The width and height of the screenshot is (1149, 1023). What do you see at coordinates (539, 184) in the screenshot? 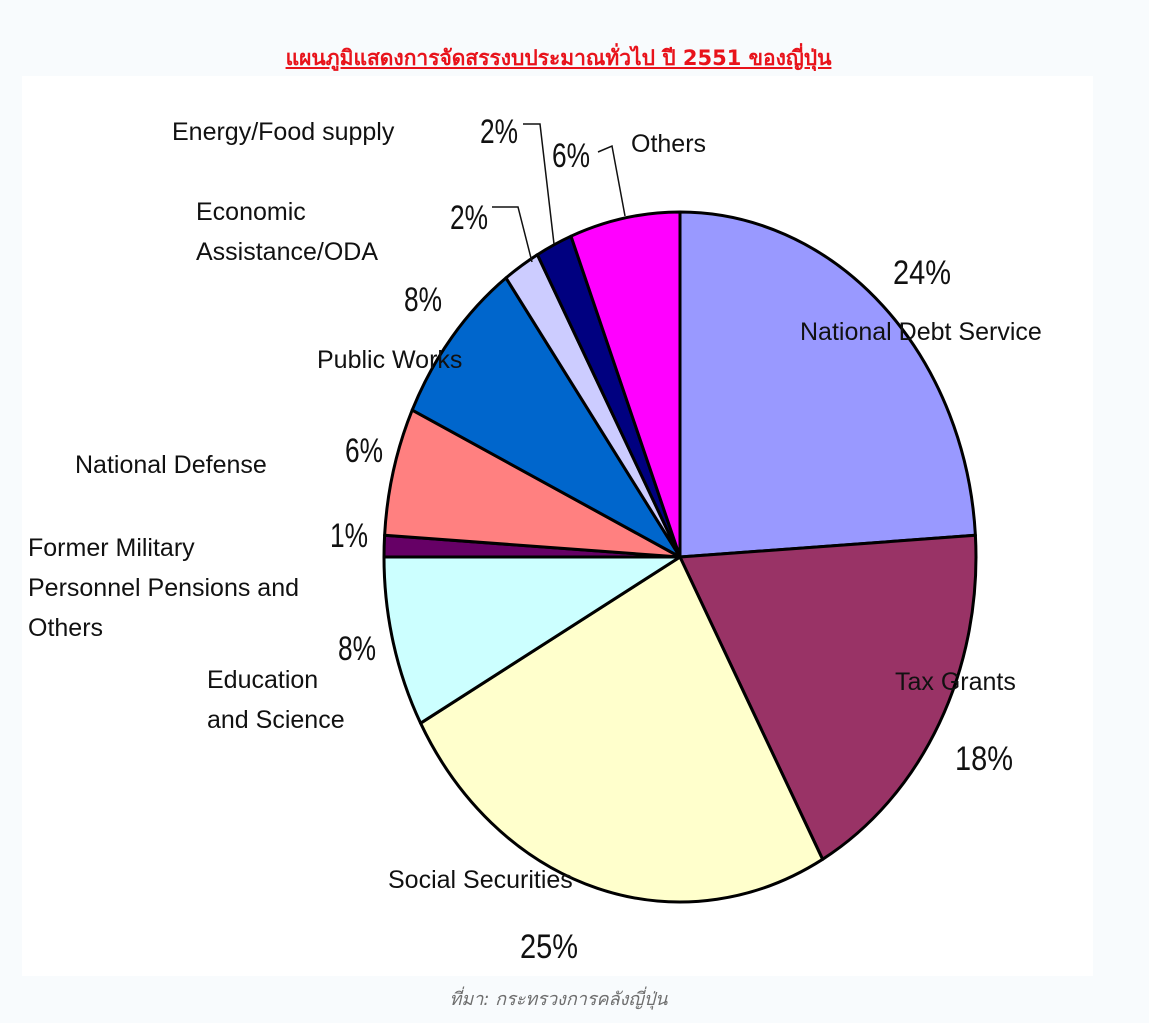
I see `leader-line-energy-food-supply` at bounding box center [539, 184].